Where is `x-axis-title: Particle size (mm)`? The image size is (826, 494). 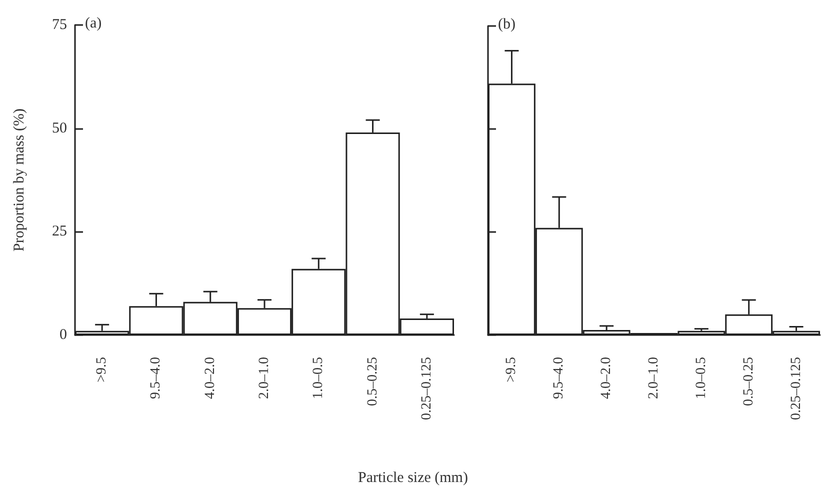 x-axis-title: Particle size (mm) is located at coordinates (413, 478).